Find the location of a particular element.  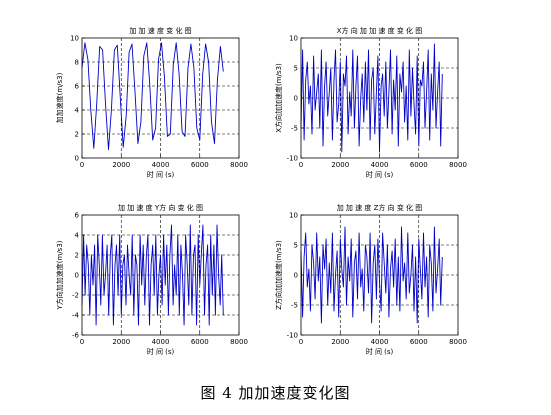

chart-title: 加 加 速 度 变 化 图 is located at coordinates (160, 30).